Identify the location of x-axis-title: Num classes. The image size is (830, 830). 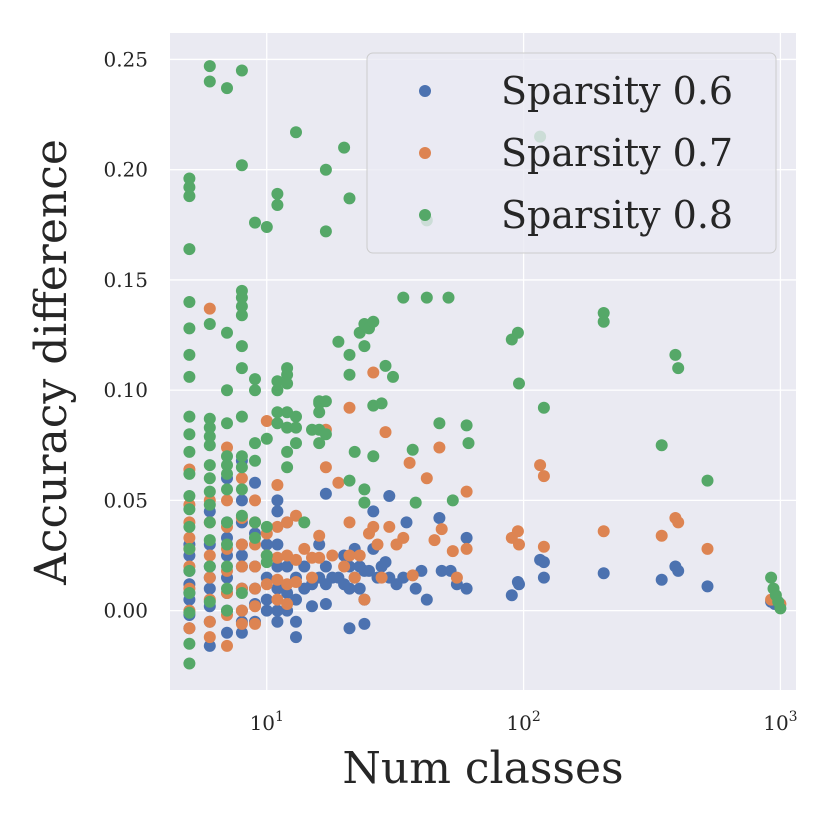
(482, 768).